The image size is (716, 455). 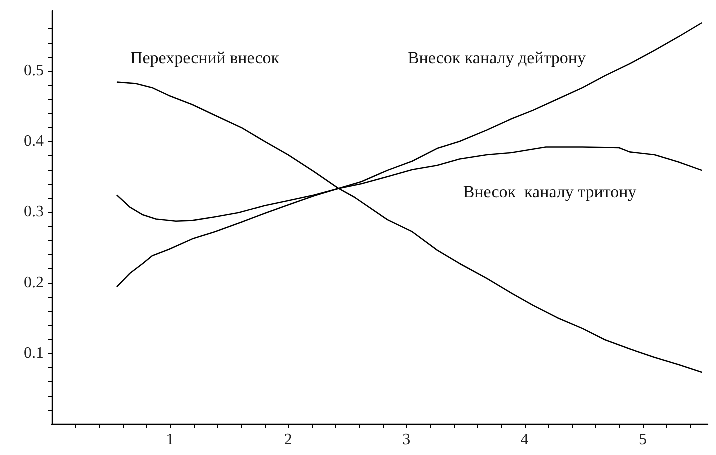 I want to click on y-tick-label: 0.2, so click(x=34, y=283).